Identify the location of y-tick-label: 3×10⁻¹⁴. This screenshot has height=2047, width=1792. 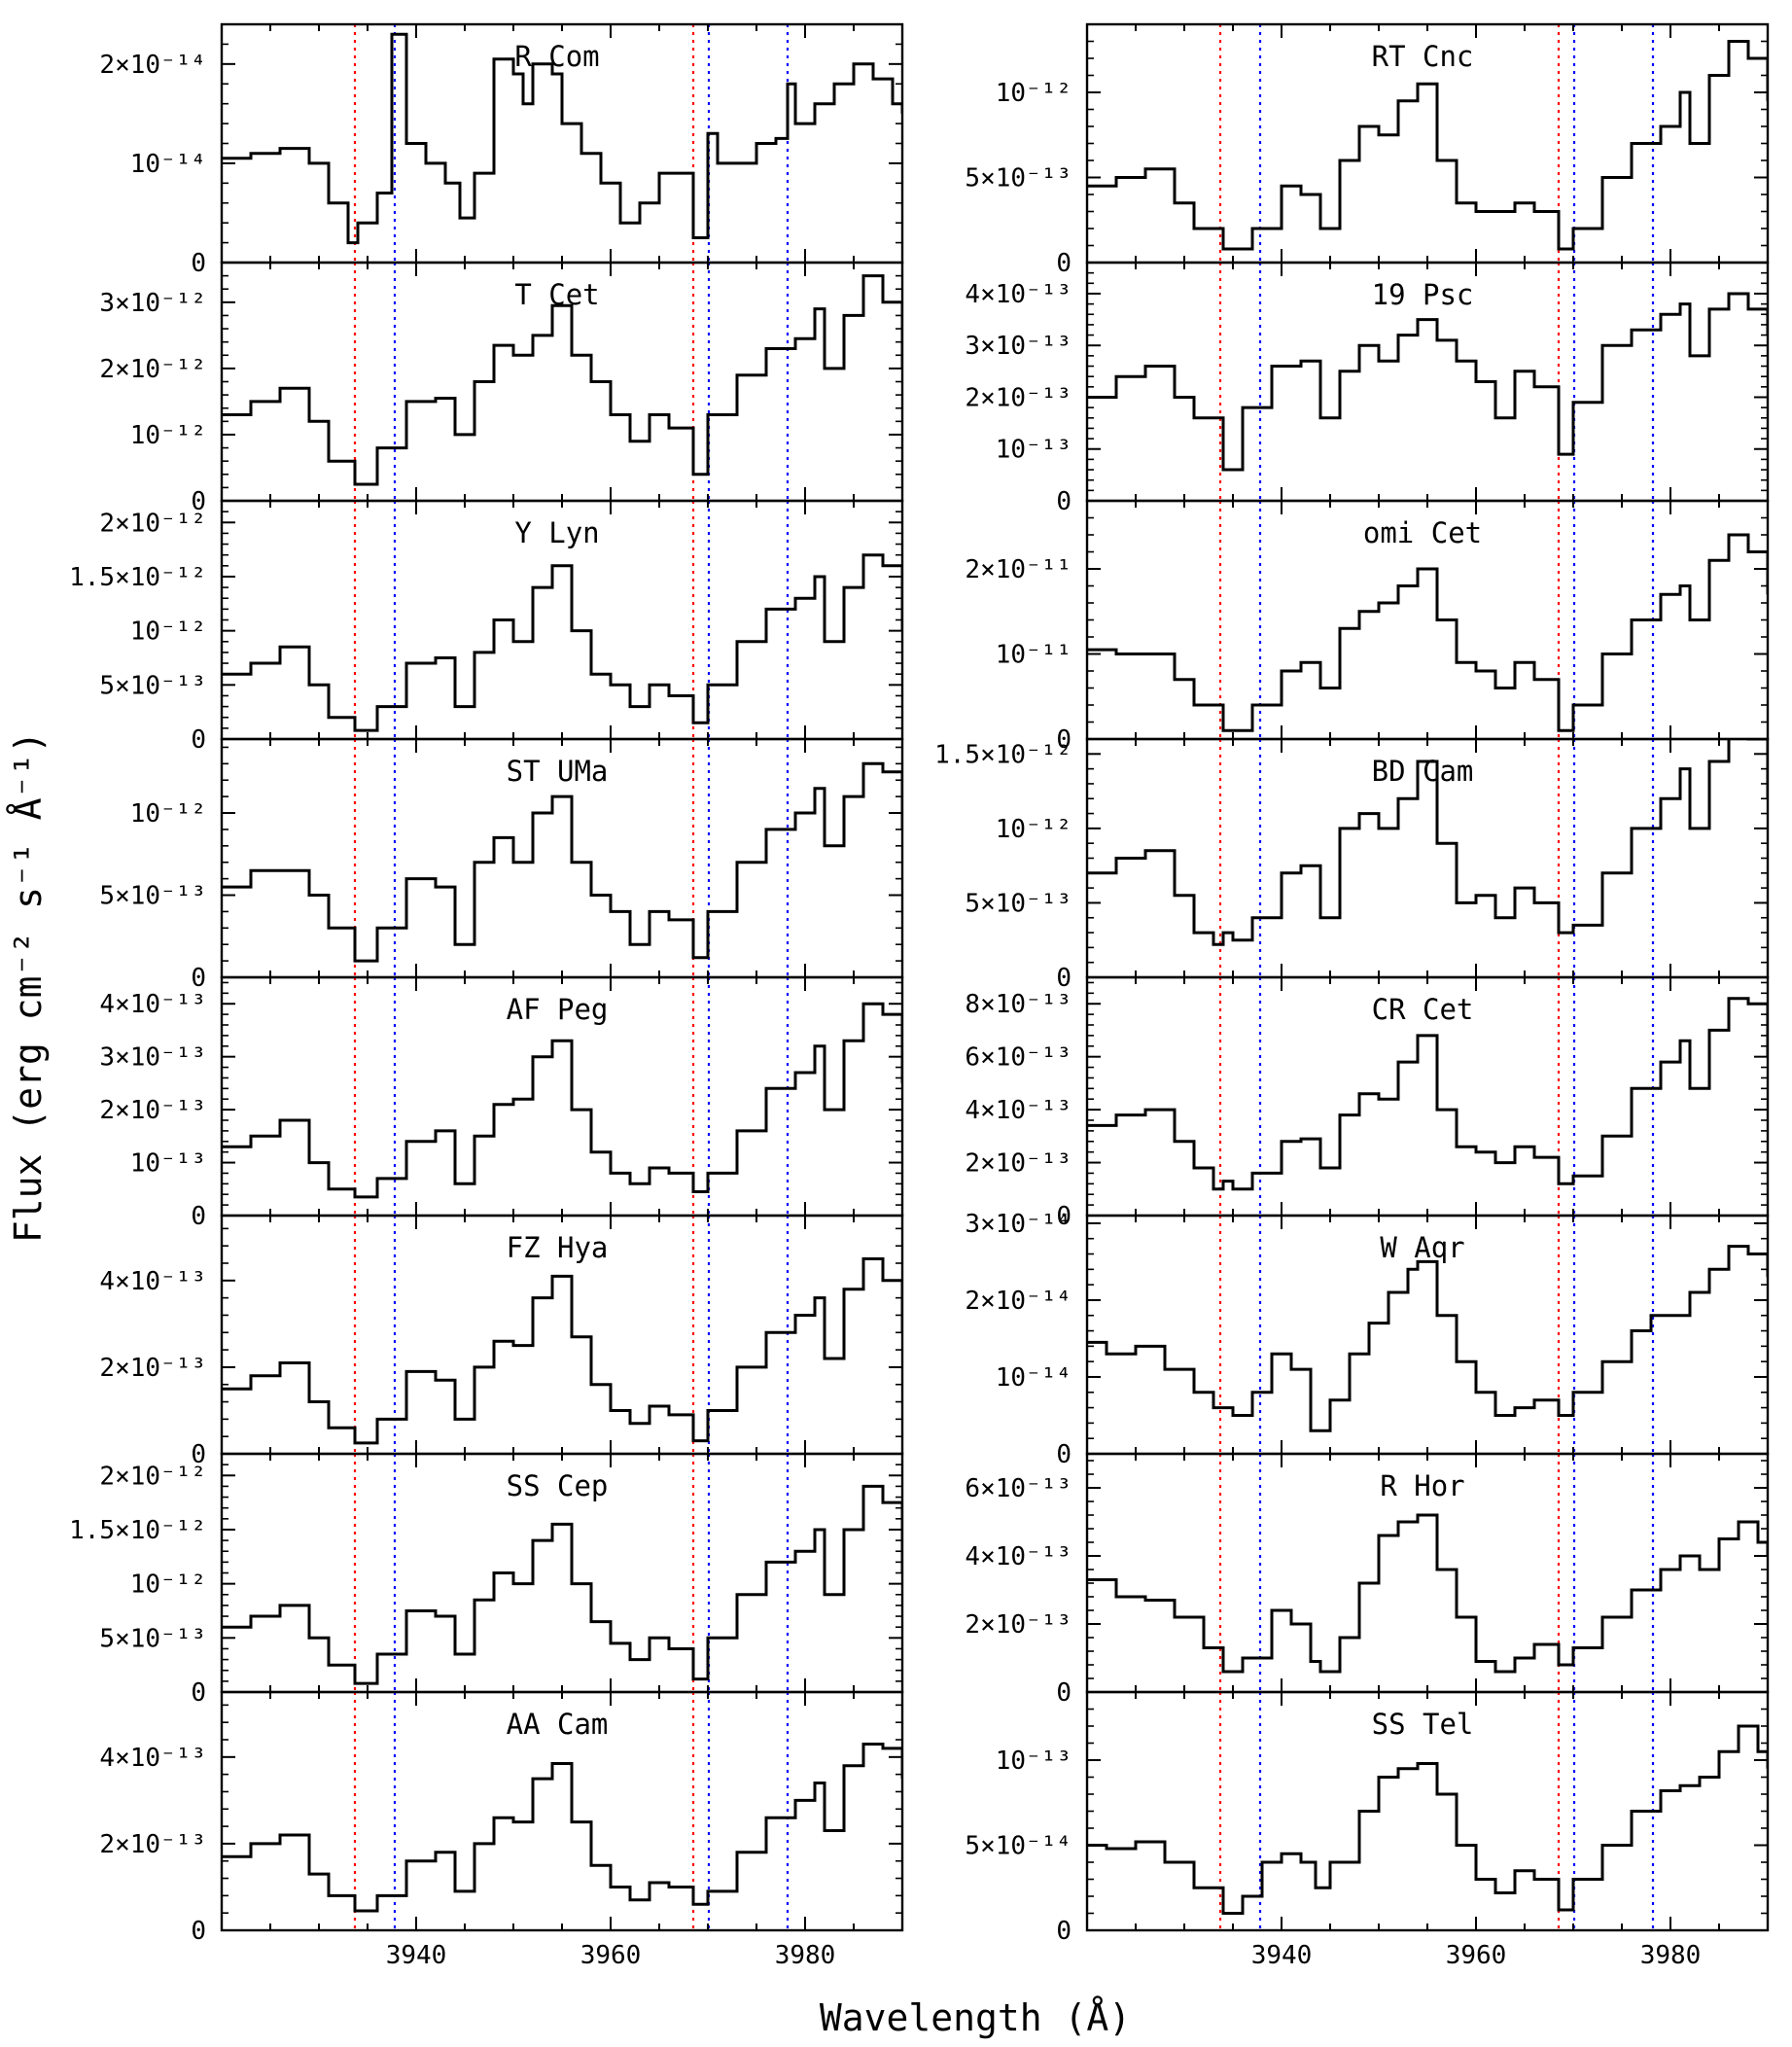
(1018, 1224).